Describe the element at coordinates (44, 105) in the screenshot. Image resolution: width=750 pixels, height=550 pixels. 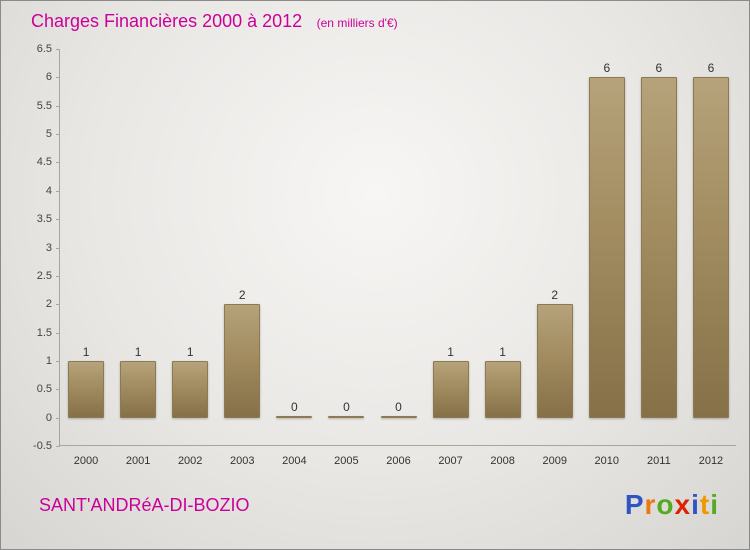
I see `y-axis-tick-label: 5.5` at that location.